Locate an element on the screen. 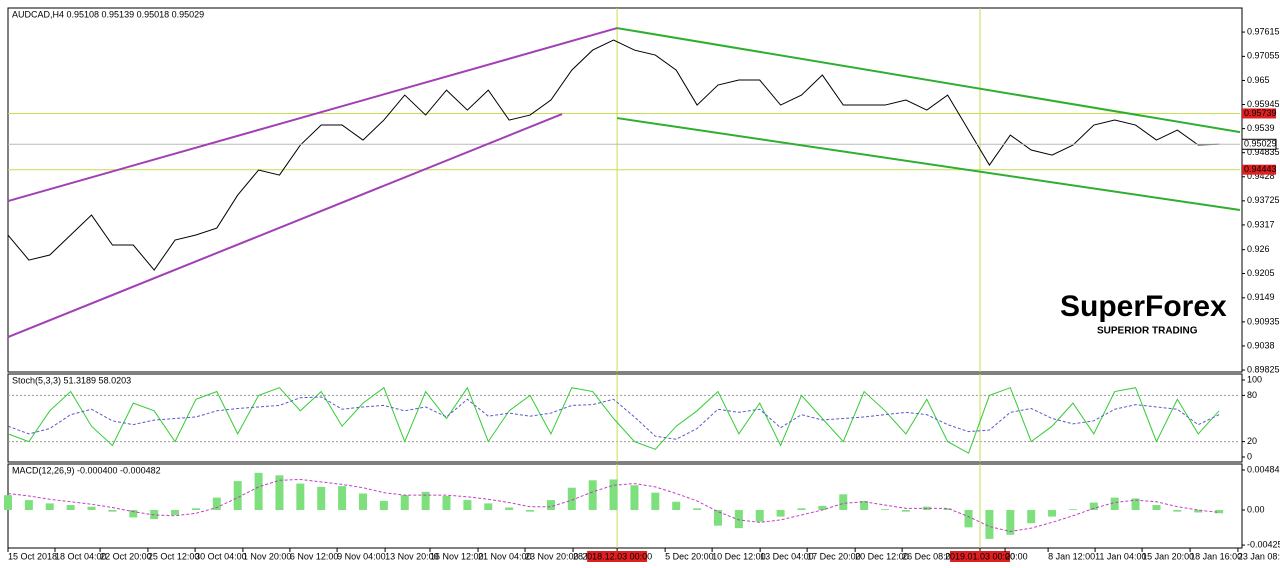 This screenshot has width=1280, height=568. y-tick-label: 0 is located at coordinates (1249, 456).